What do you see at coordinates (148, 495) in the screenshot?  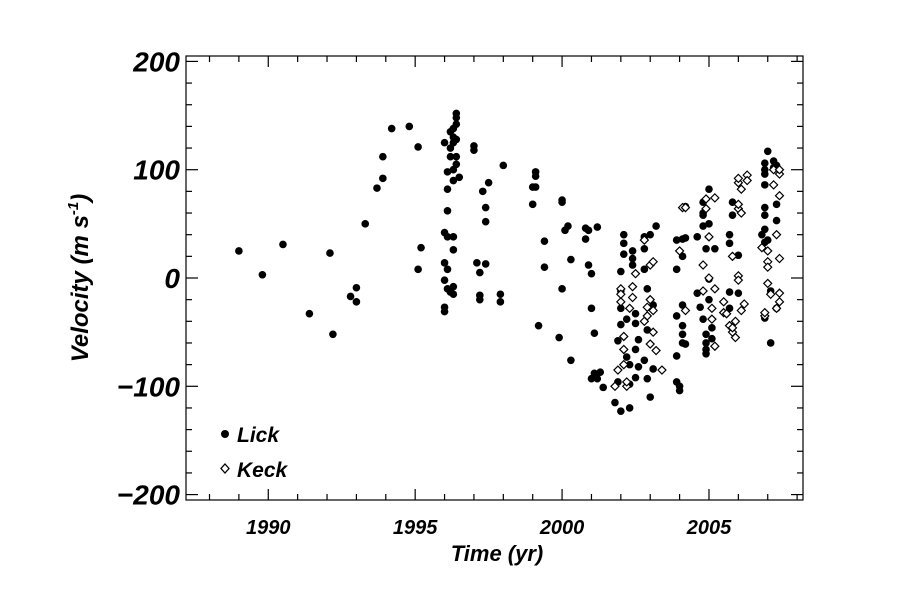 I see `y-tick-label: −200` at bounding box center [148, 495].